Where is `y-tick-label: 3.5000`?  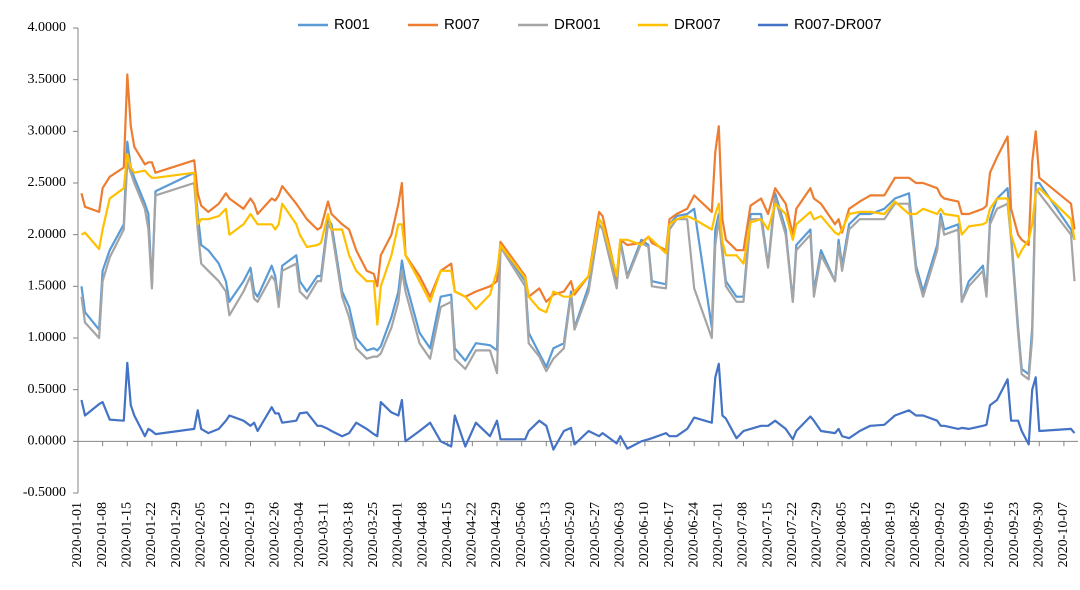 y-tick-label: 3.5000 is located at coordinates (47, 79).